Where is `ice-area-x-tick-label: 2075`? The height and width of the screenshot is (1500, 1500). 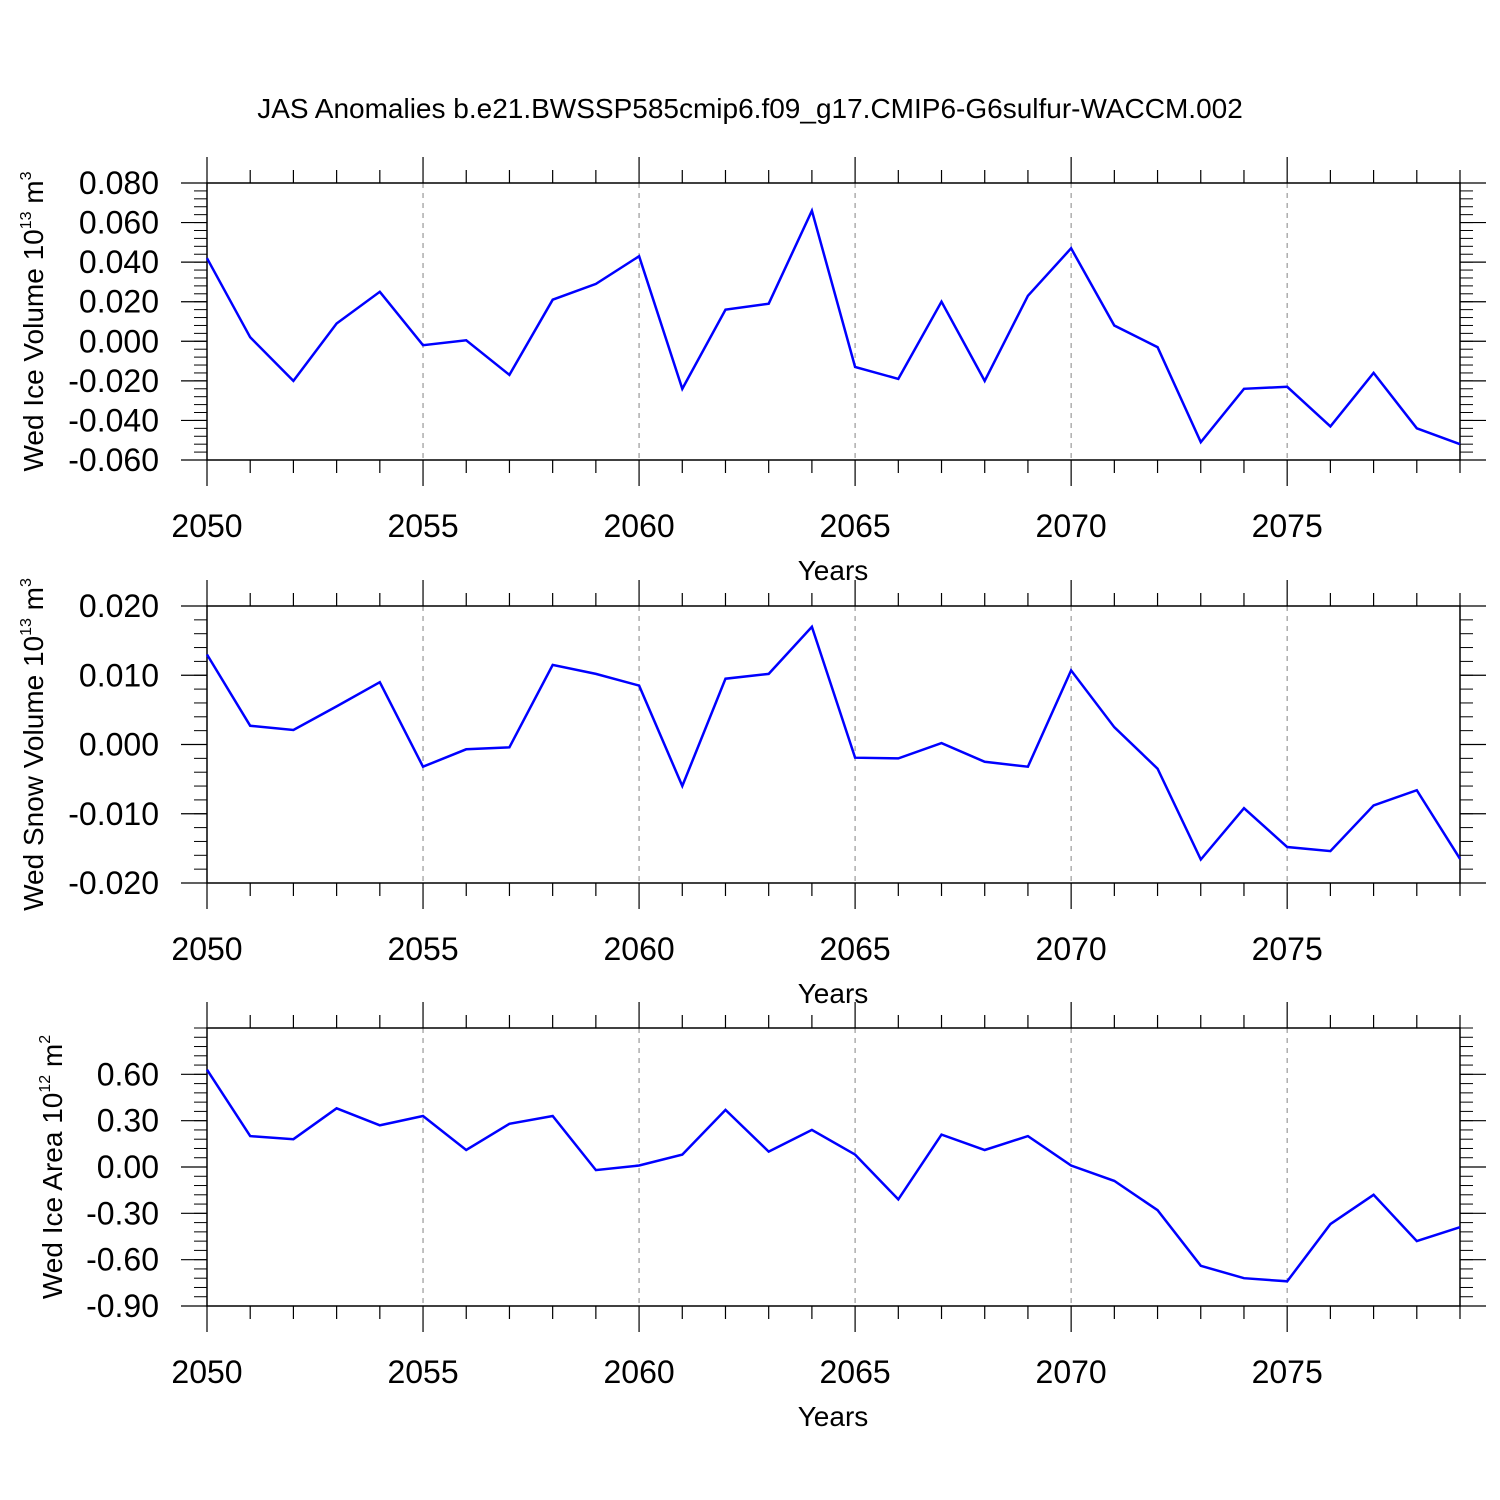
ice-area-x-tick-label: 2075 is located at coordinates (1287, 1372).